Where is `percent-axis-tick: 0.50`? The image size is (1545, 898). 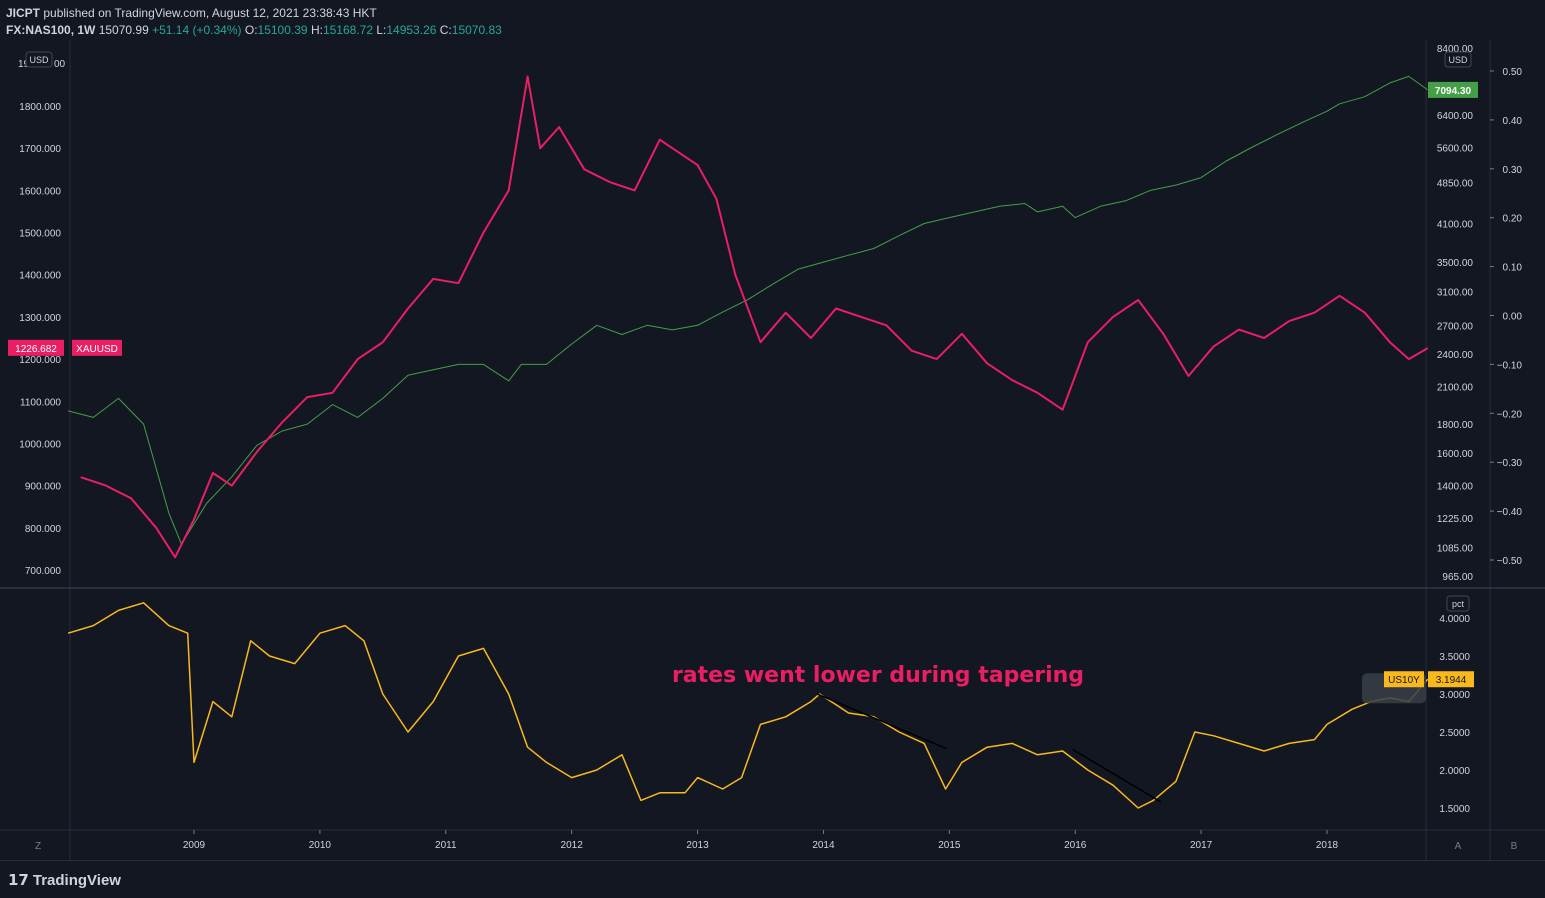 percent-axis-tick: 0.50 is located at coordinates (1513, 72).